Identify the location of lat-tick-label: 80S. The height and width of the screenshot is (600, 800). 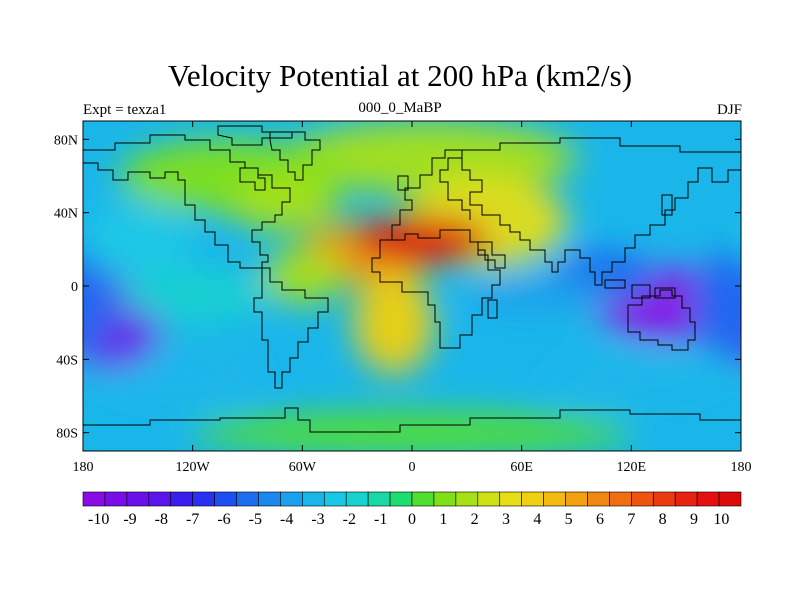
(67, 434).